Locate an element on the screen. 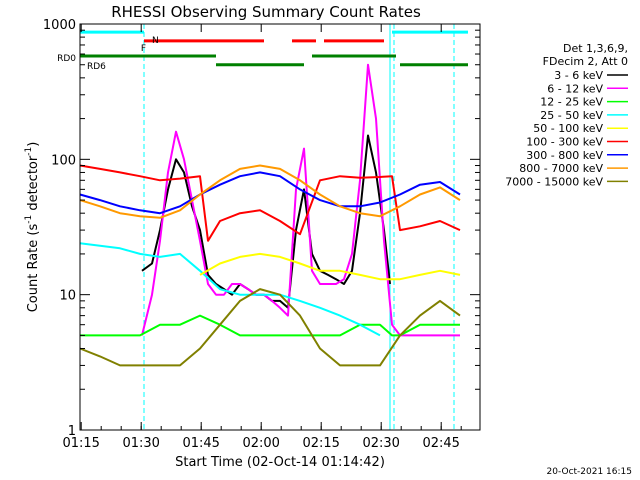 The image size is (640, 480). y-axis-label: Count Rate (s-1 detector-1) is located at coordinates (32, 227).